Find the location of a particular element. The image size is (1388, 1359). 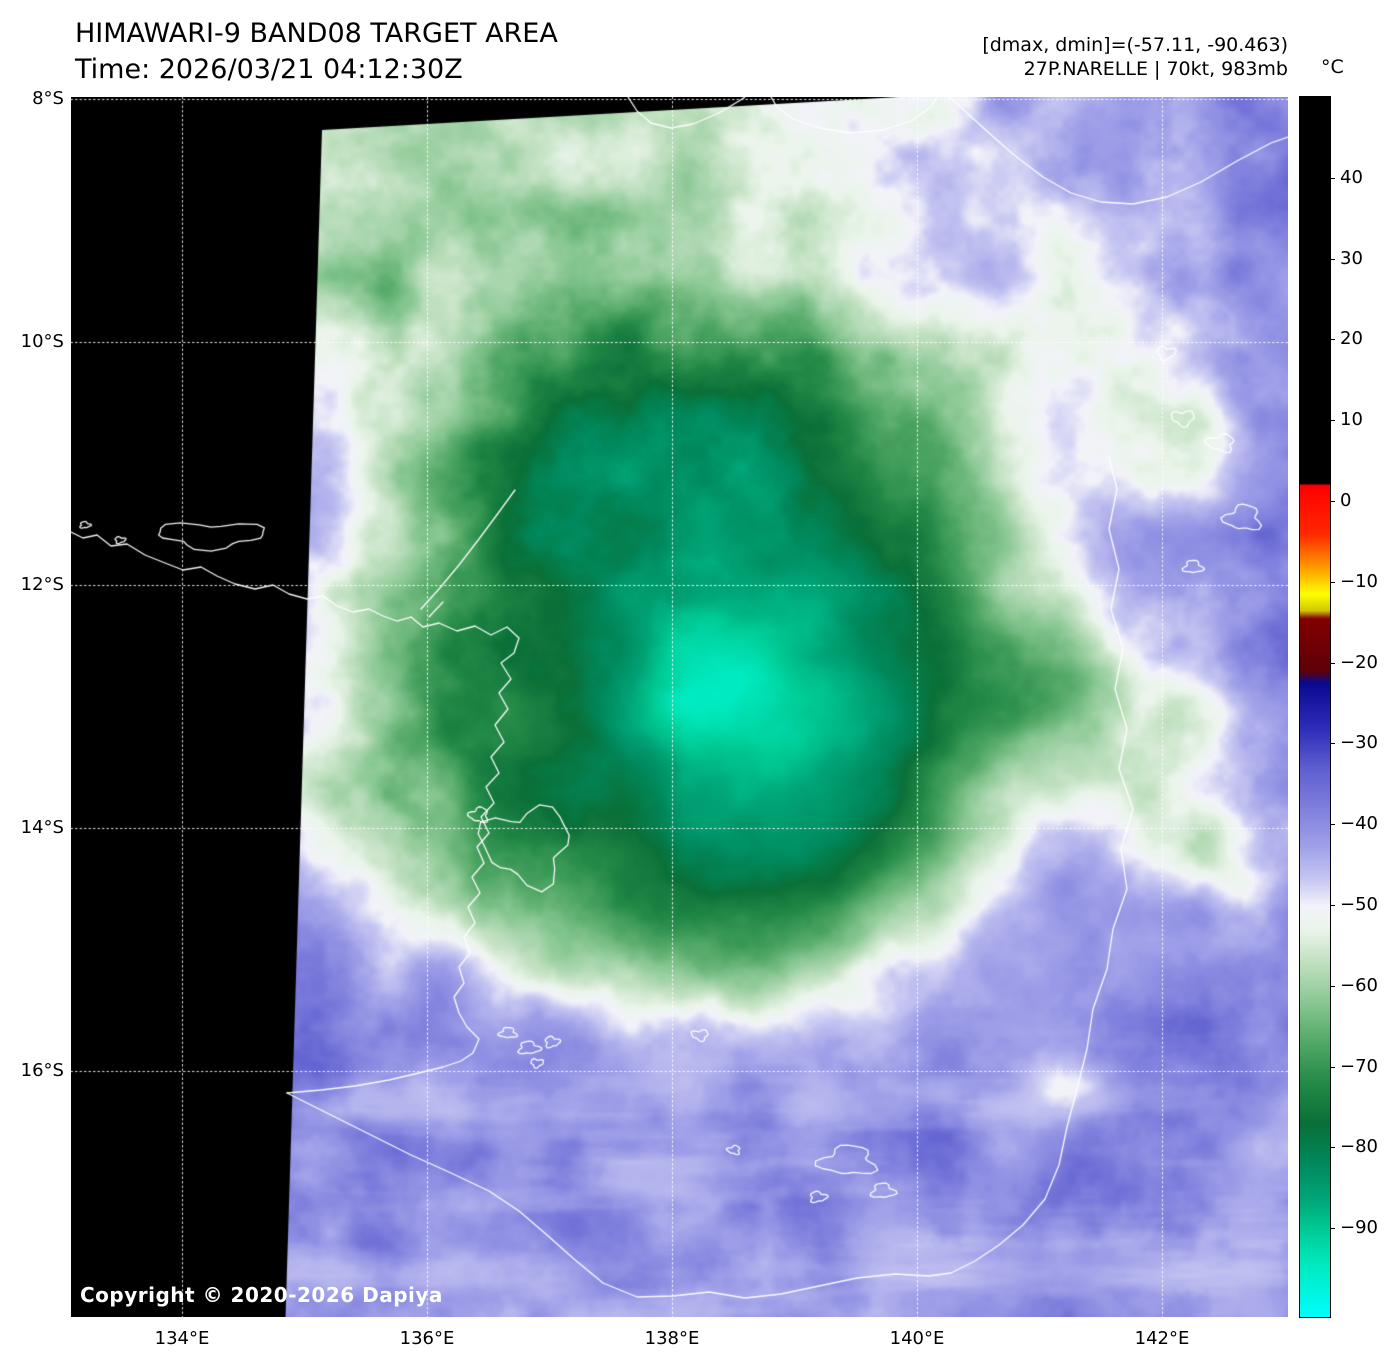

lon-tick-label: 138°E is located at coordinates (672, 1338).